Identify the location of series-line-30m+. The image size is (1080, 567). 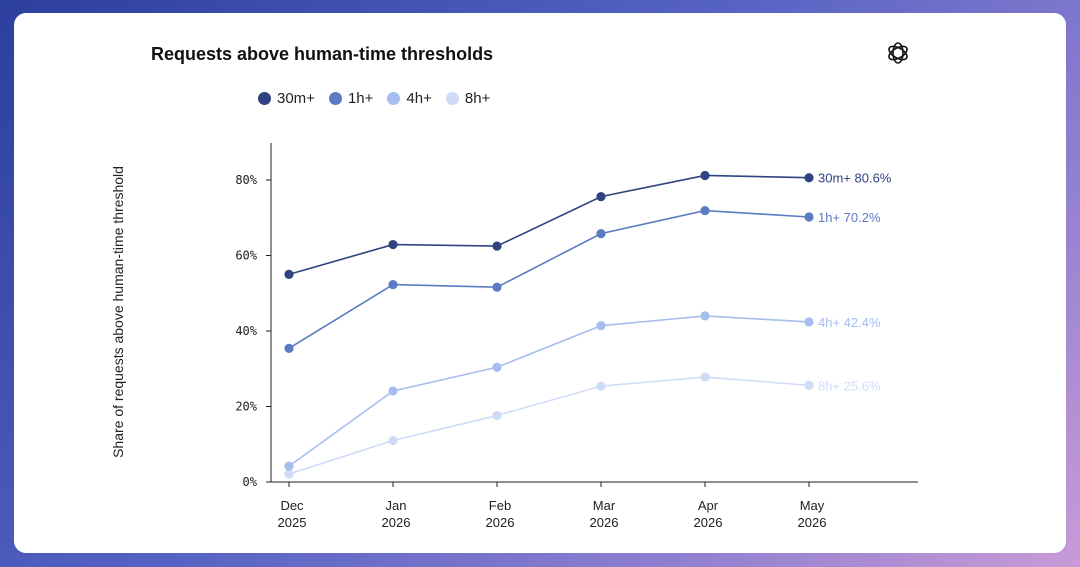
(549, 225).